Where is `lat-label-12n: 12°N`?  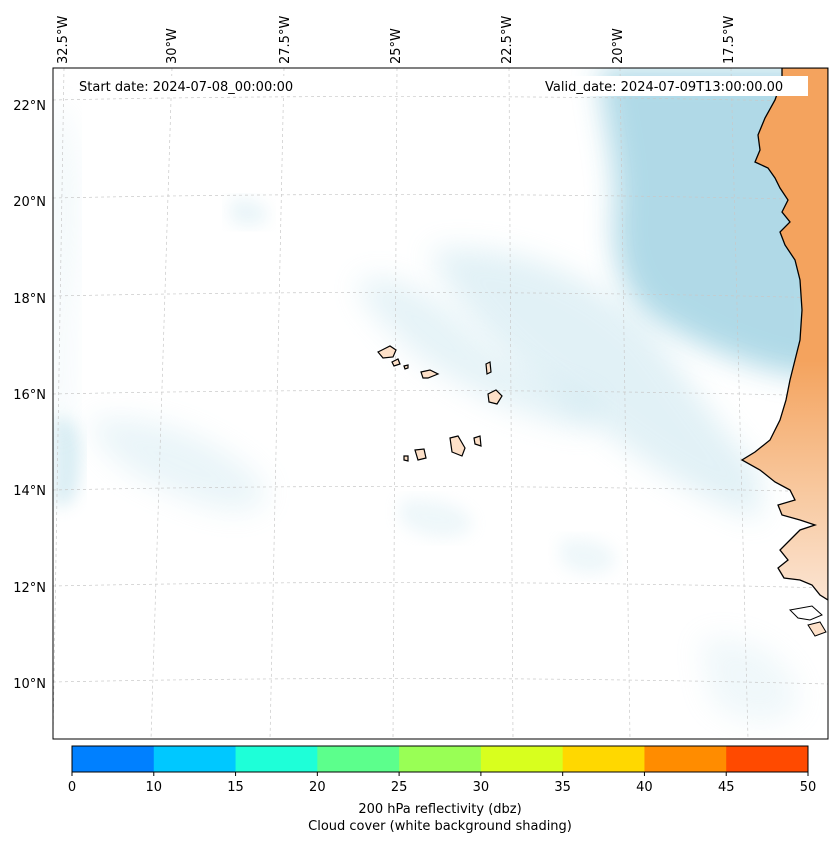 lat-label-12n: 12°N is located at coordinates (29, 588).